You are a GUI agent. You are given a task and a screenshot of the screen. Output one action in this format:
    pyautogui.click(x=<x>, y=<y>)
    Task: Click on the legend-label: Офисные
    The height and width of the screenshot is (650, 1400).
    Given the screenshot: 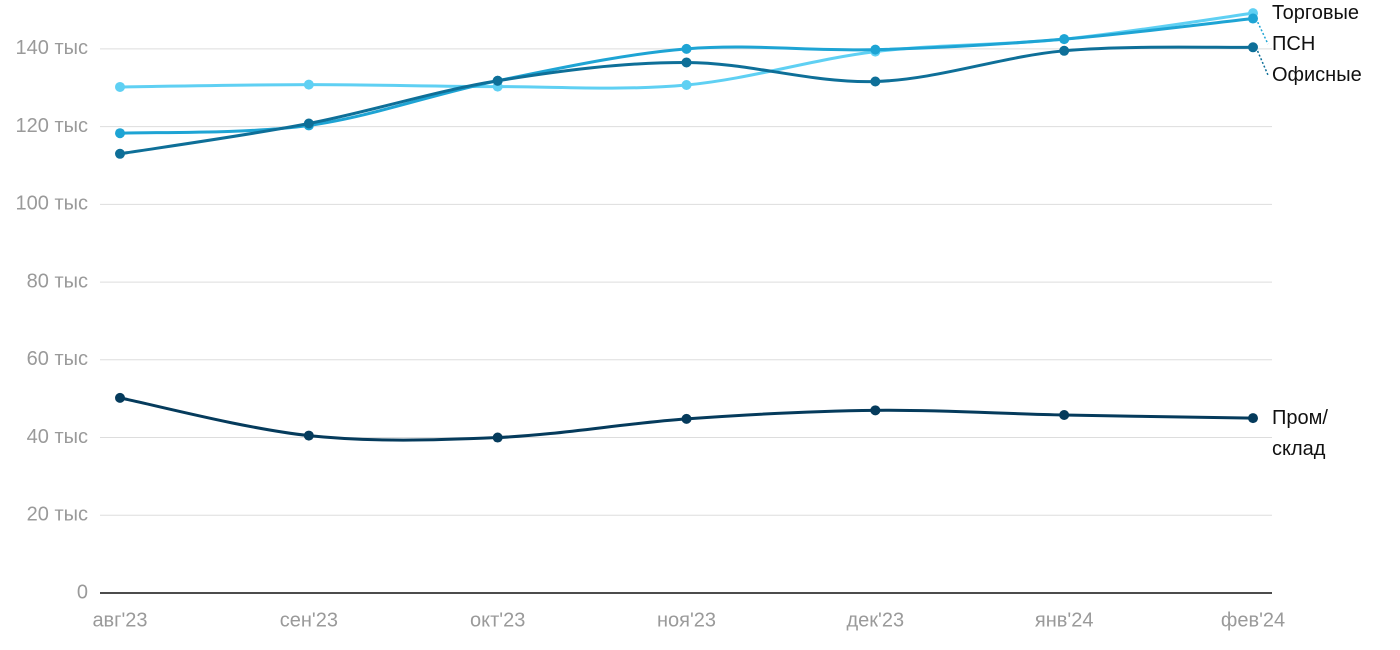 What is the action you would take?
    pyautogui.click(x=1317, y=75)
    